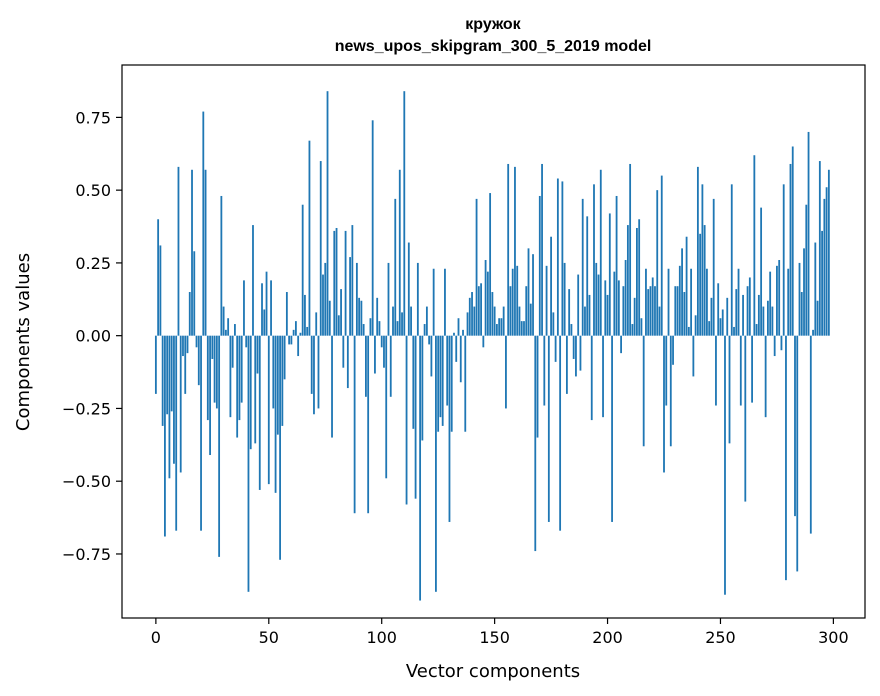 This screenshot has width=880, height=696. I want to click on x-ticks-group: 0 50 100 150 200 250 300, so click(500, 632).